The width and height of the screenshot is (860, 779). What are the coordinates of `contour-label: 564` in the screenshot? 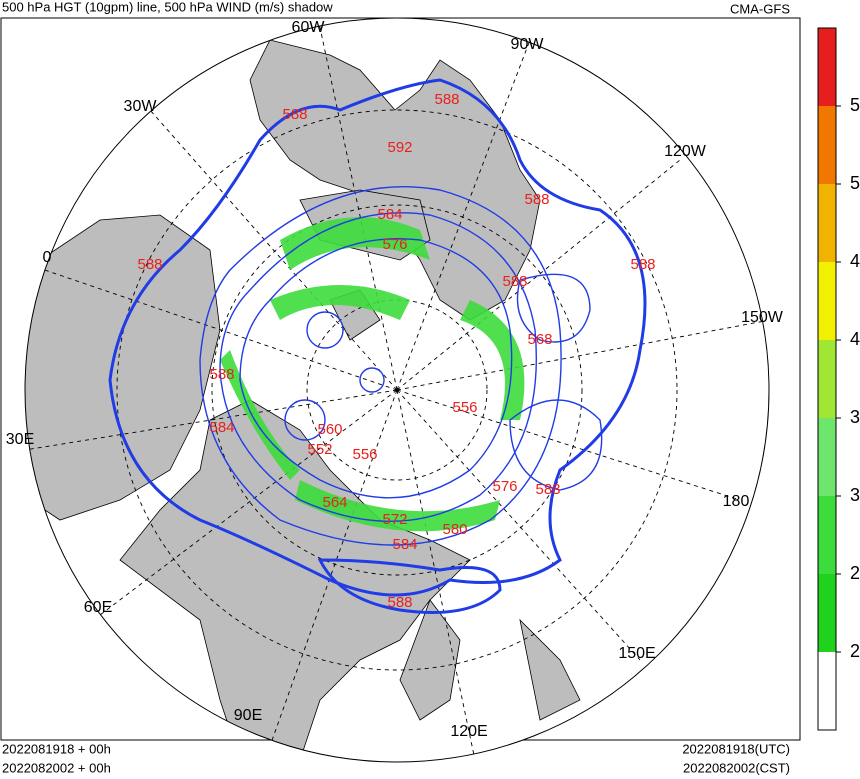 It's located at (334, 502).